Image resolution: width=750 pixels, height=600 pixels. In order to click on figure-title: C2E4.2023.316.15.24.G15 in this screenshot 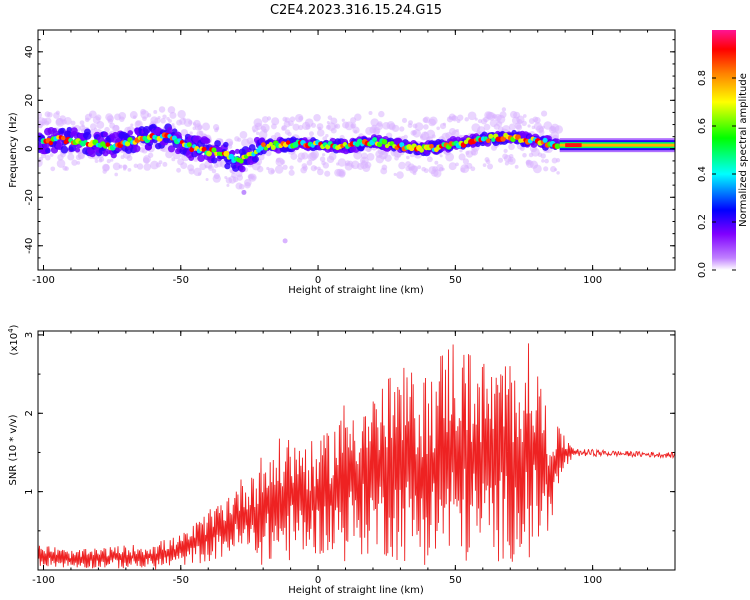, I will do `click(356, 10)`.